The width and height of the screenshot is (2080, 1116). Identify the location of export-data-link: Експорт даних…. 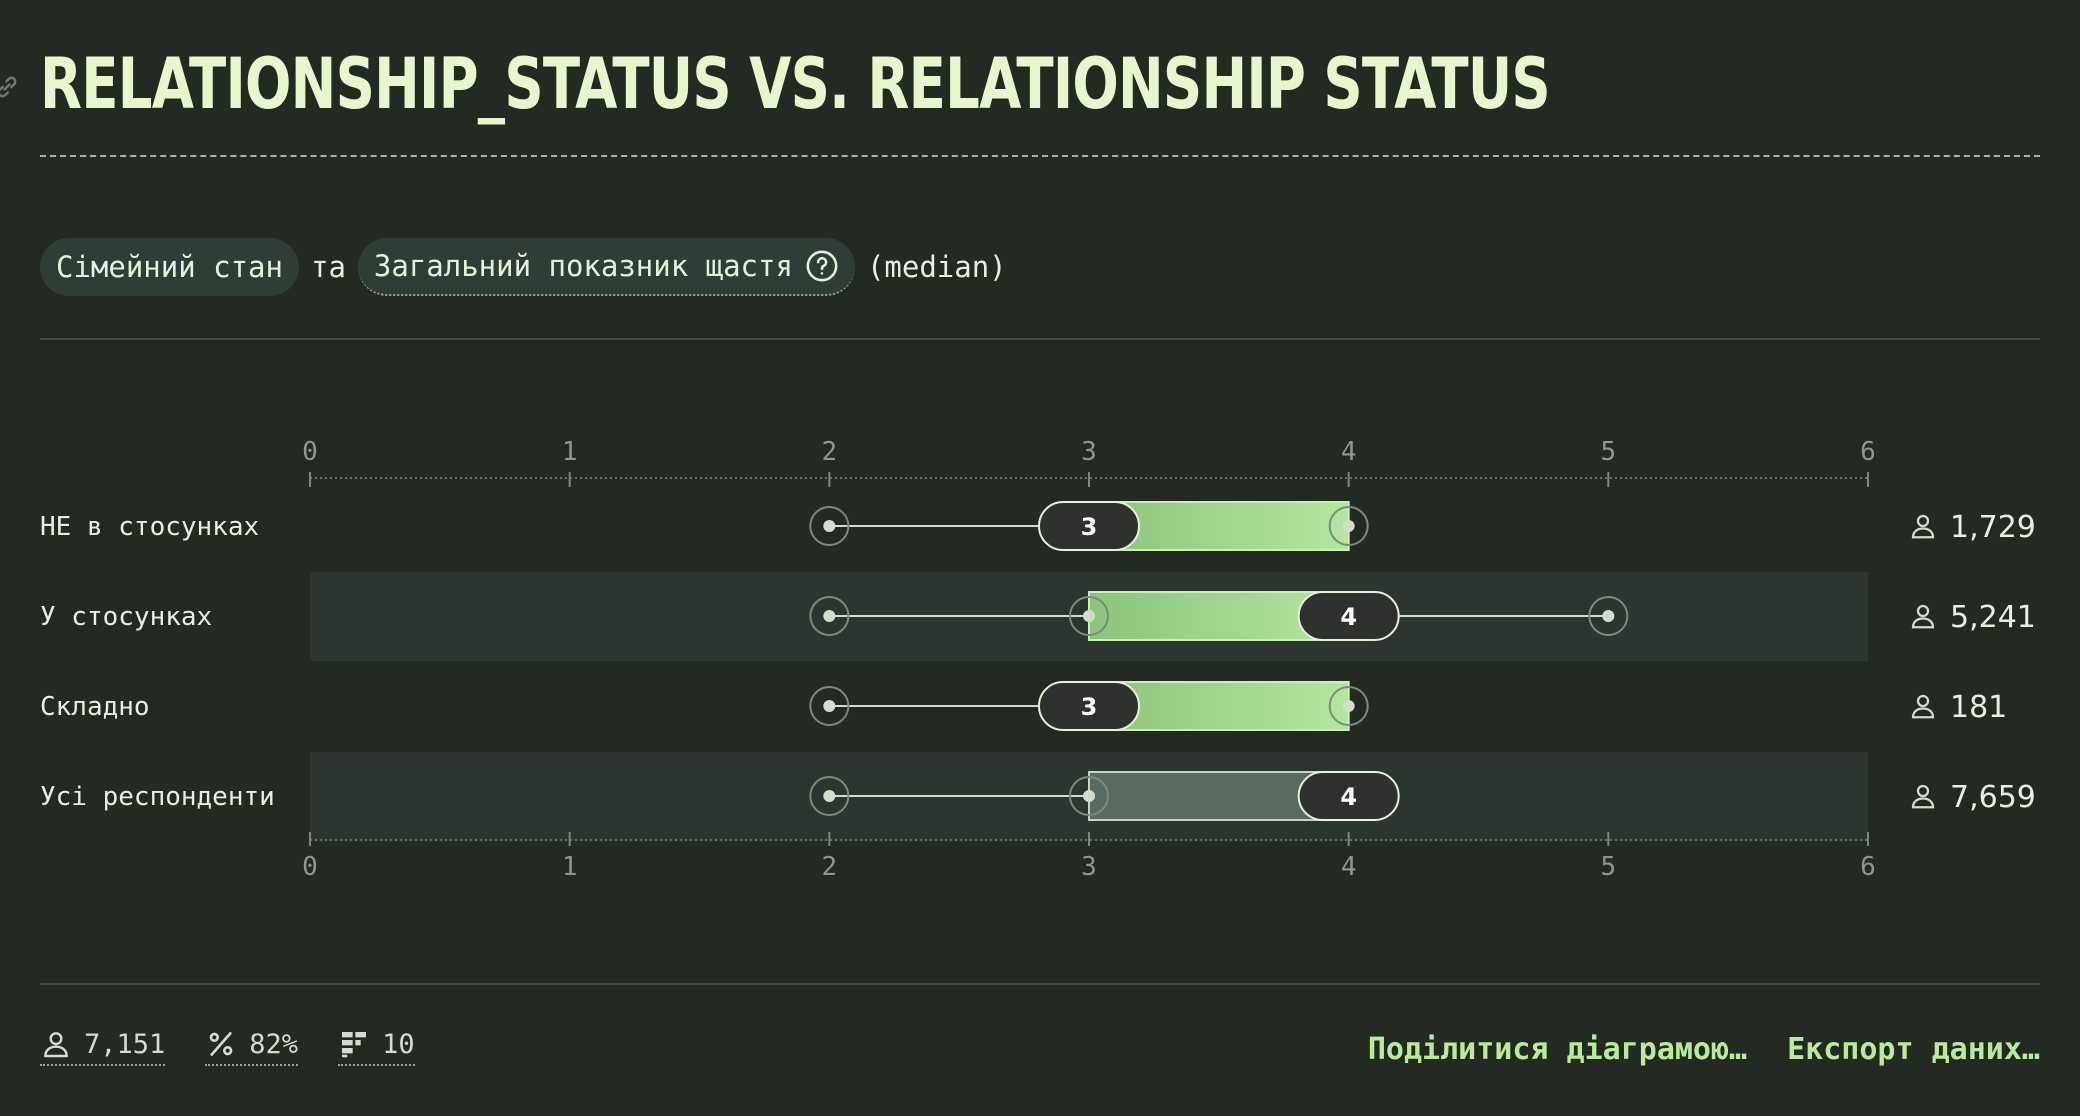
(1913, 1049).